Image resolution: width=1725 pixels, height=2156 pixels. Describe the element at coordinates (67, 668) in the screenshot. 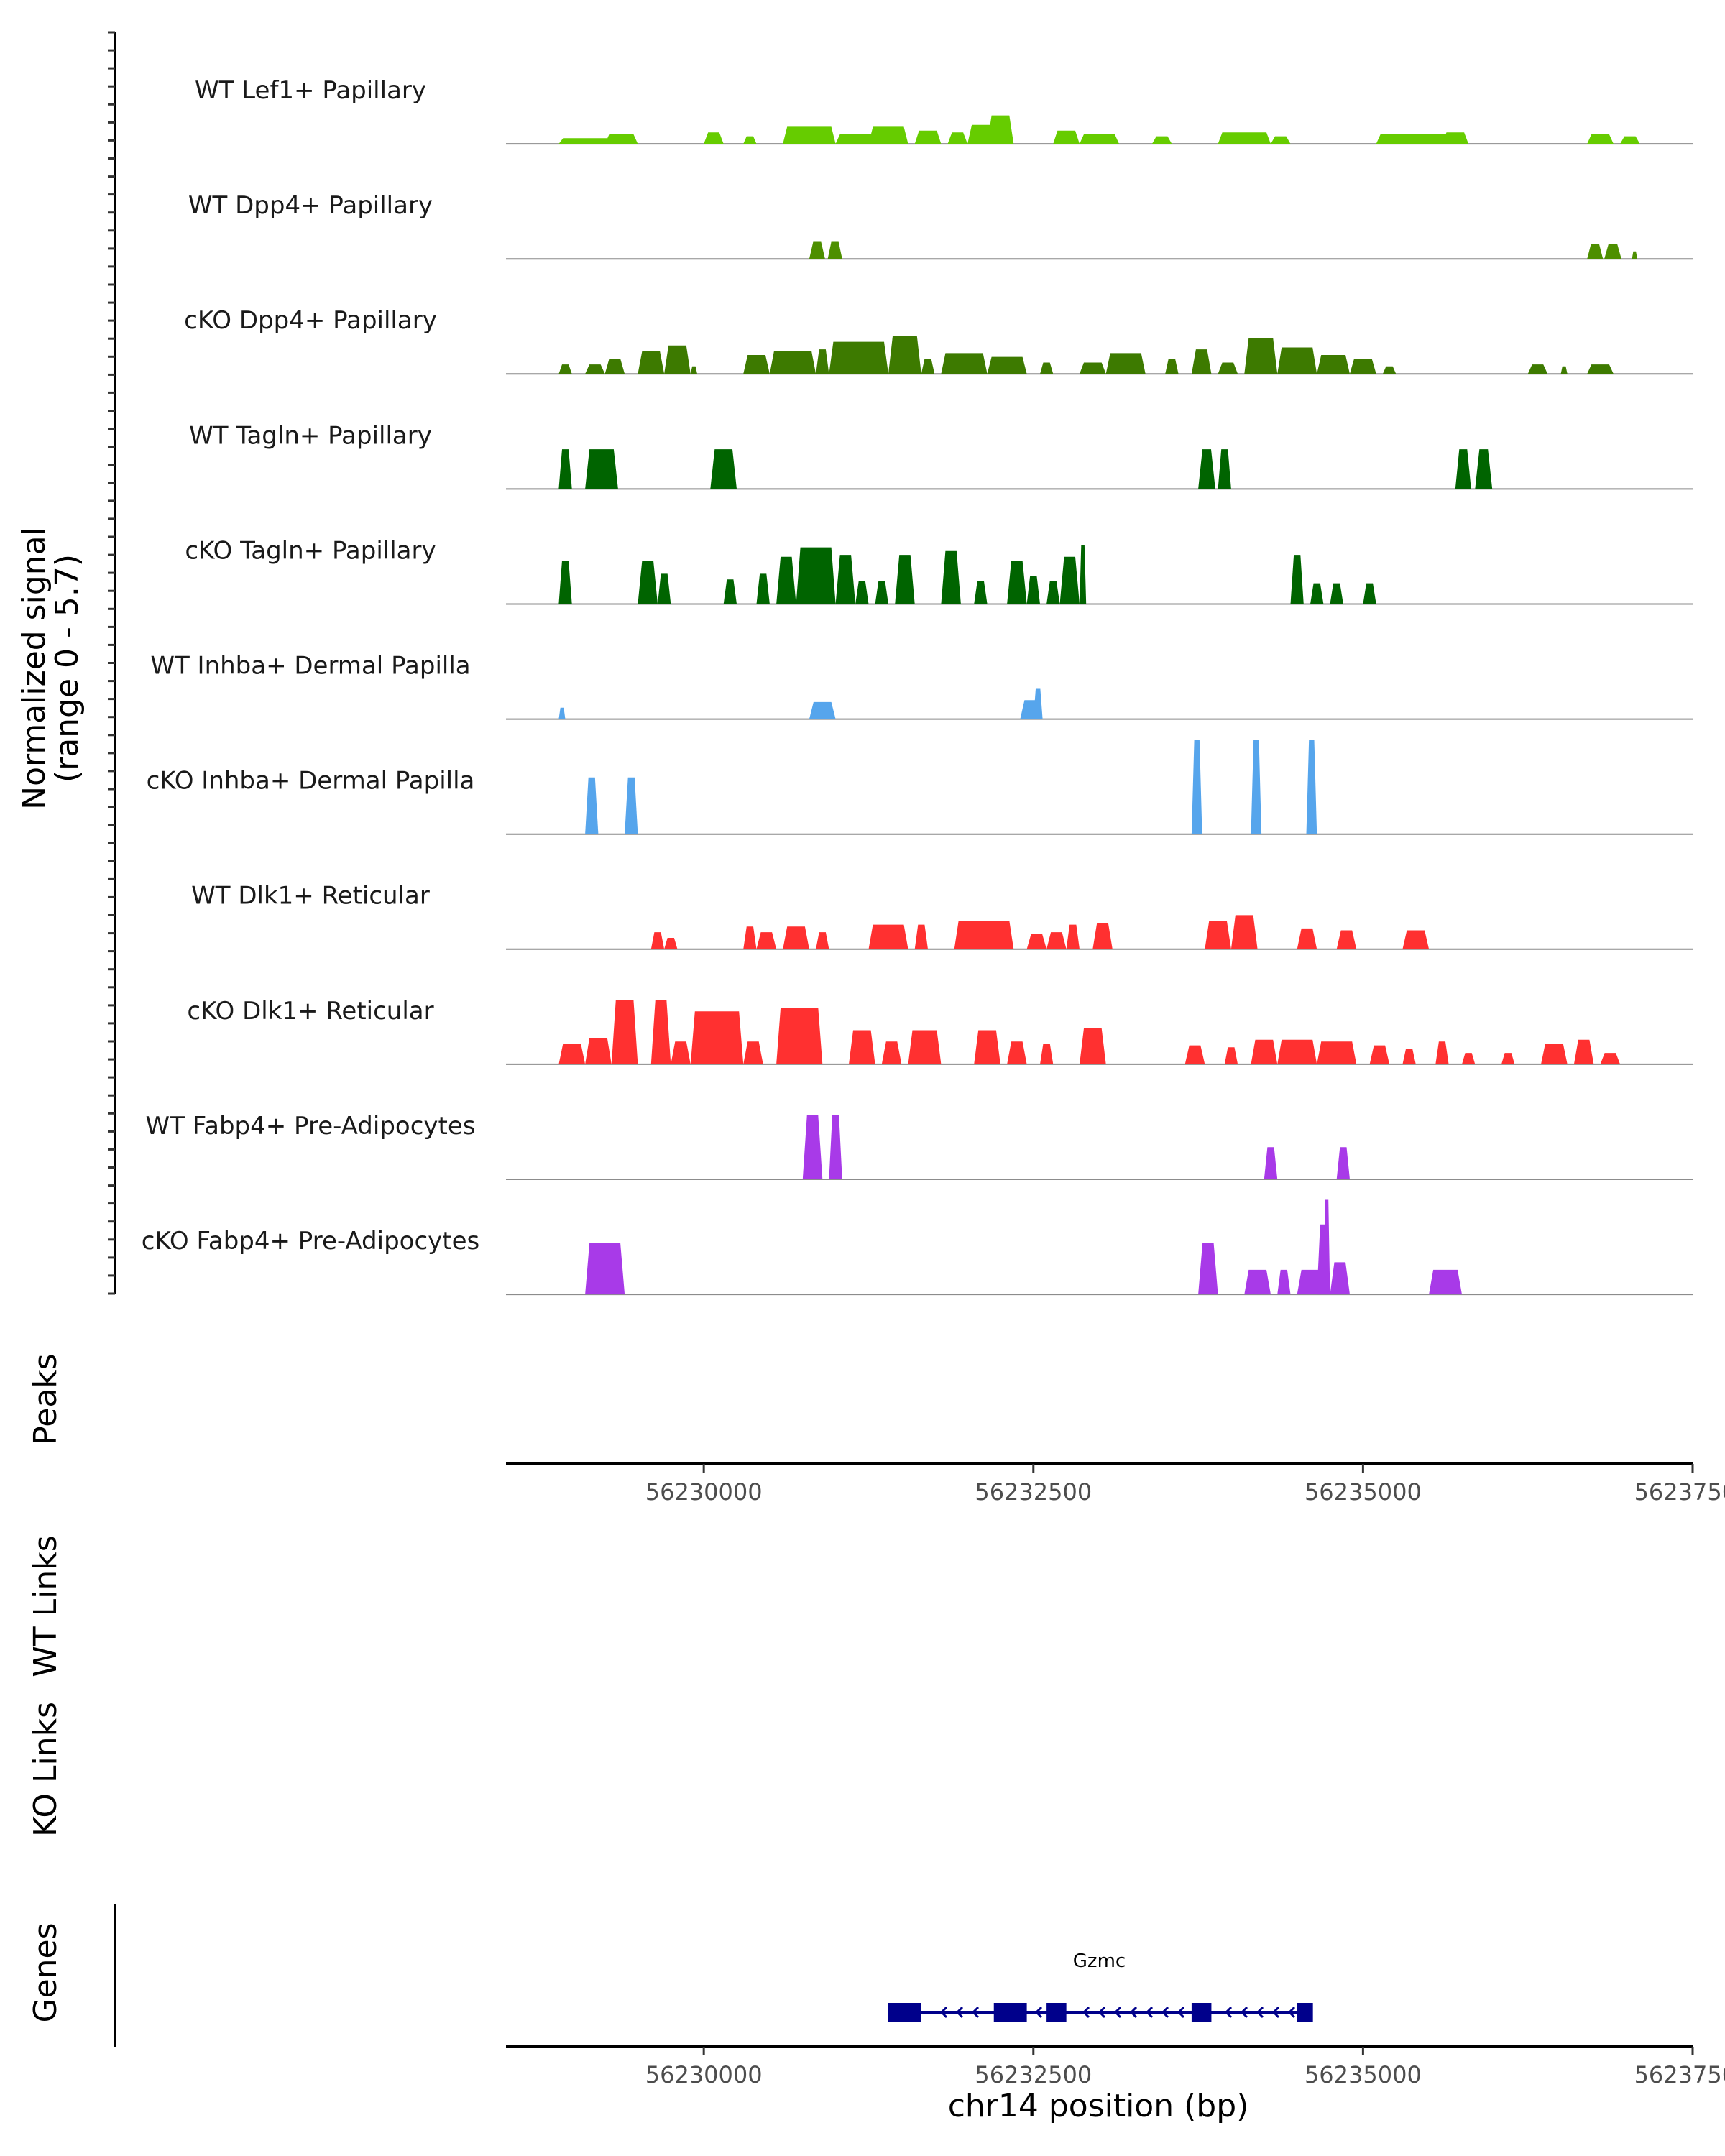

I see `y-axis-range: (range 0 - 5.7)` at that location.